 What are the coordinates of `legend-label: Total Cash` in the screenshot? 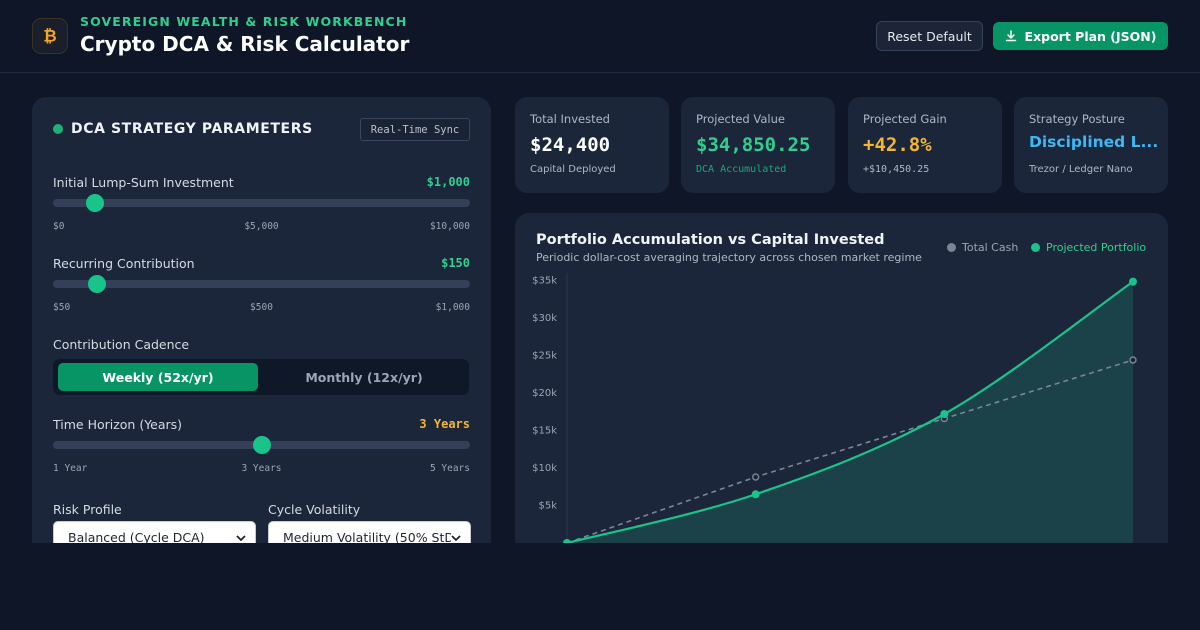 It's located at (990, 247).